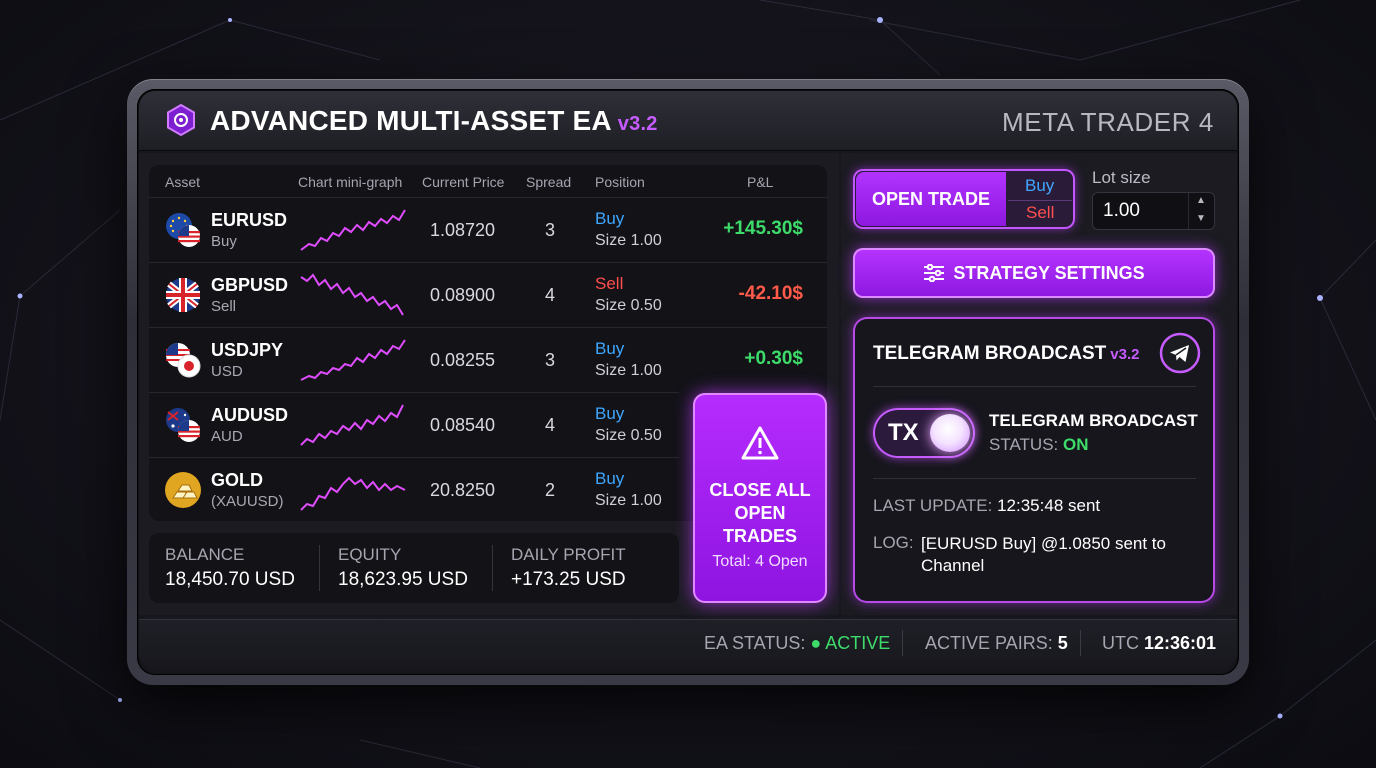 The height and width of the screenshot is (768, 1376). I want to click on ea-status-value: ACTIVE, so click(858, 643).